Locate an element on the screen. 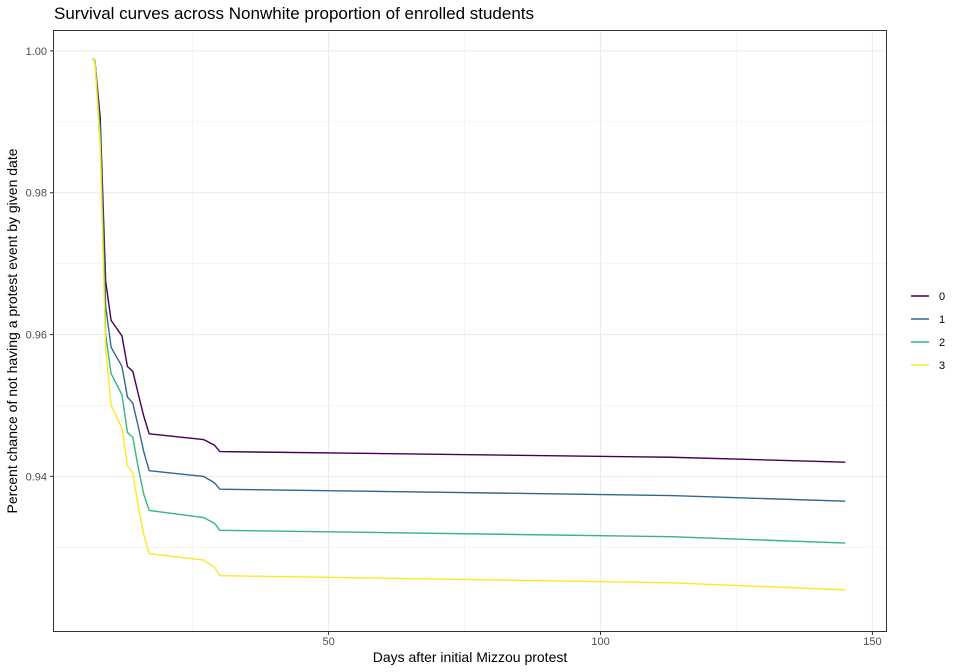 Image resolution: width=960 pixels, height=672 pixels. x-axis-ticks: 50 100 150 is located at coordinates (602, 639).